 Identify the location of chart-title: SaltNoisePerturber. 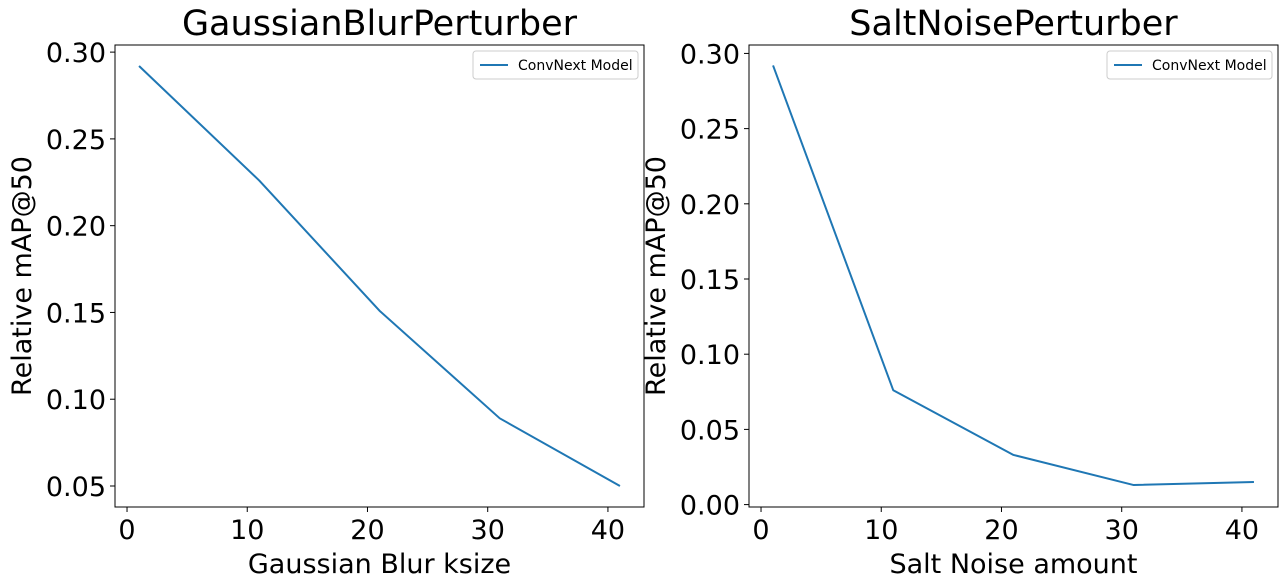
(1013, 24).